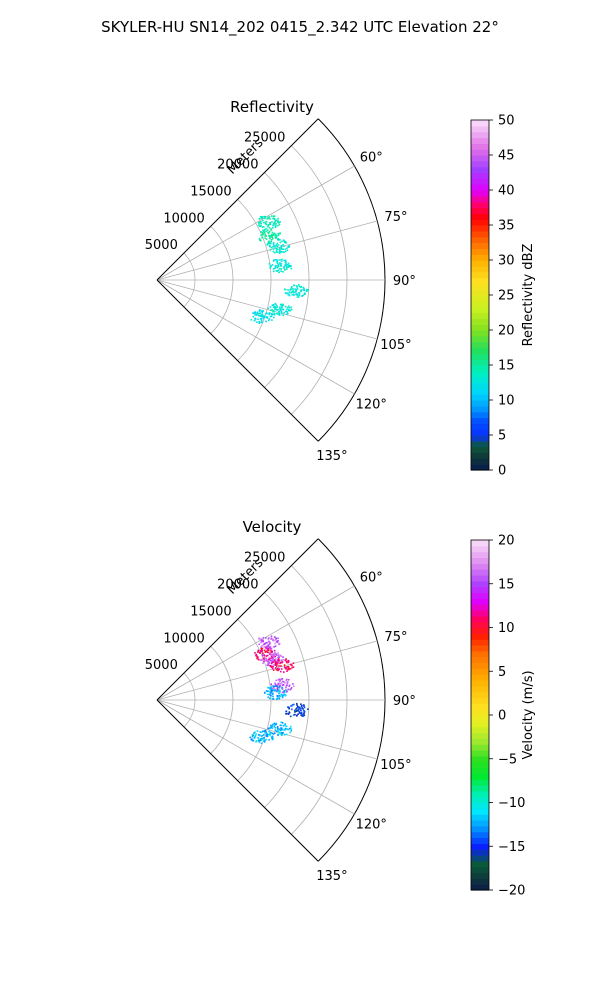  Describe the element at coordinates (502, 716) in the screenshot. I see `colorbar-tick-label: 0` at that location.